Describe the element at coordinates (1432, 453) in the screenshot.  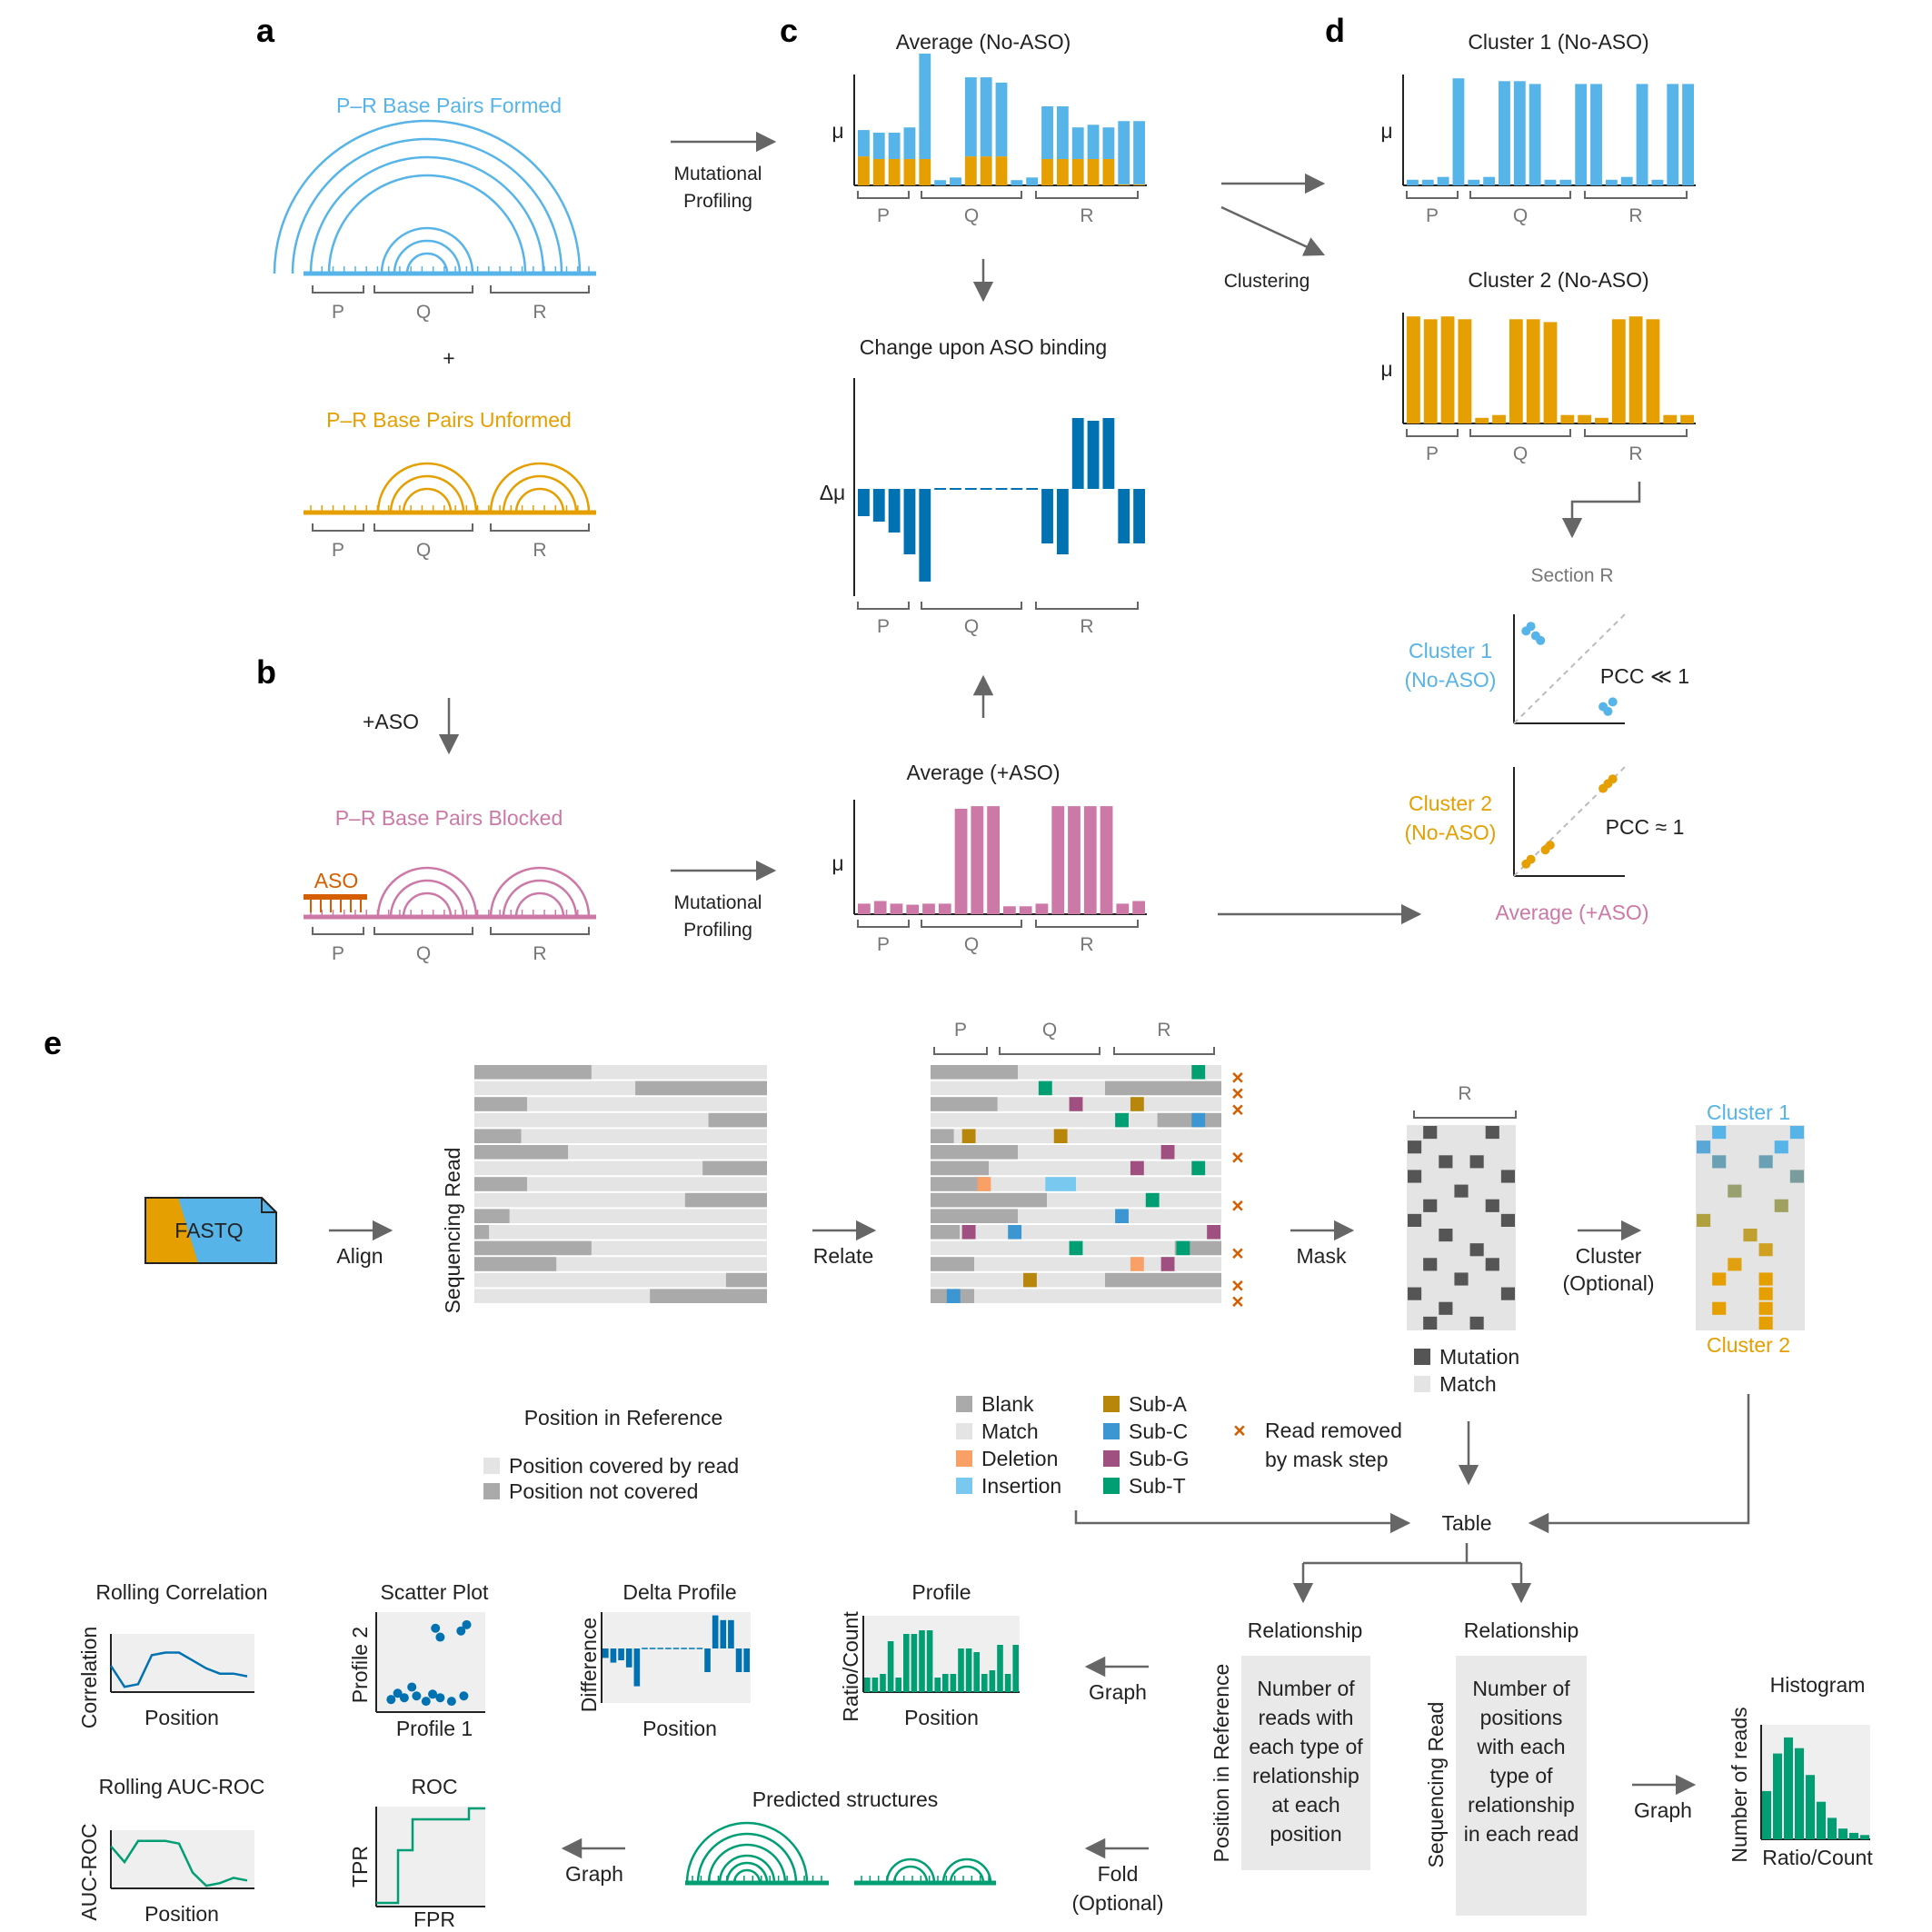
I see `section-label: P` at that location.